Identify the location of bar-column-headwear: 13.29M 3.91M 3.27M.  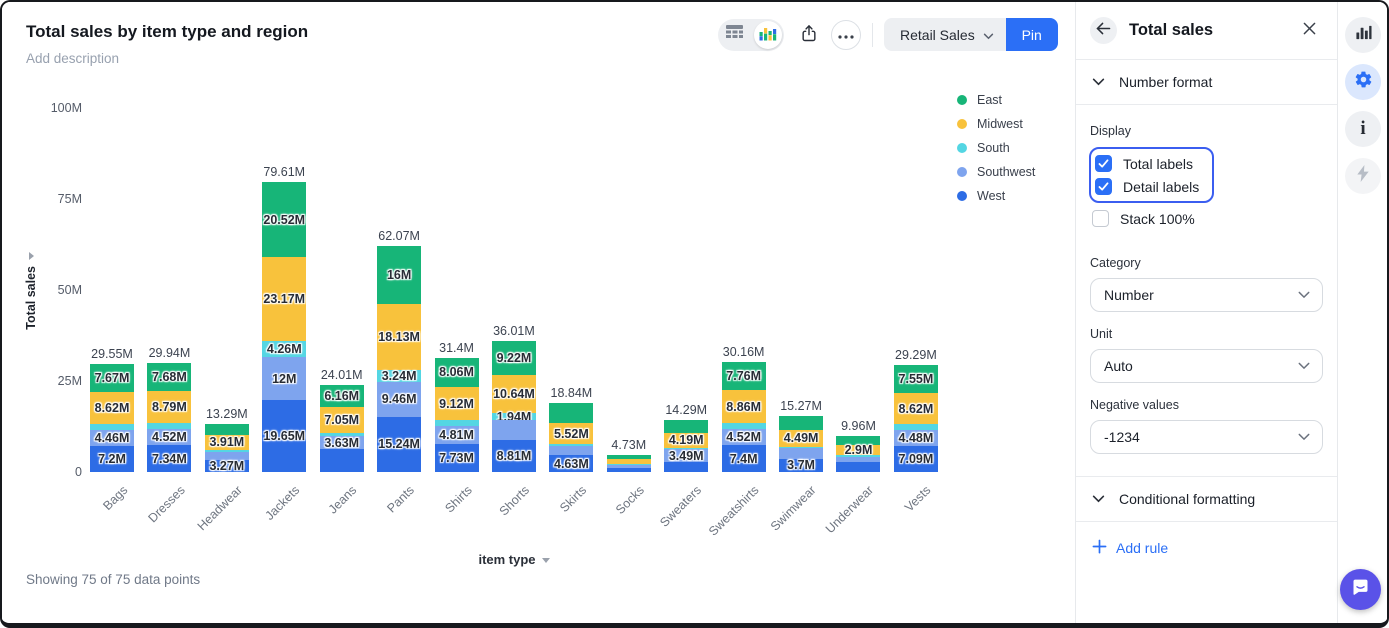
(226, 440).